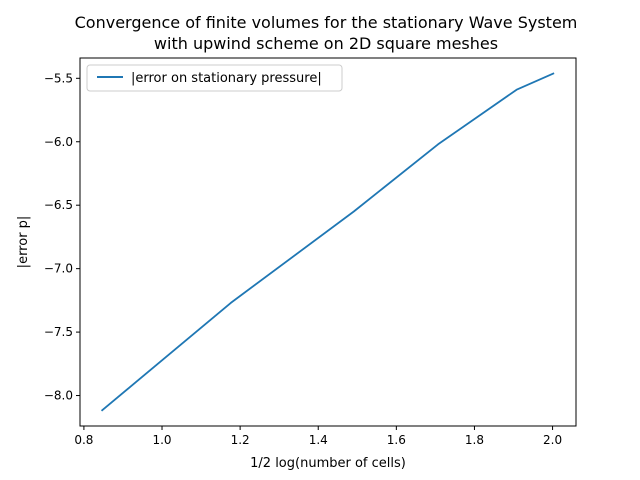 This screenshot has width=640, height=480. I want to click on chart-title-line-2: with upwind scheme on 2D square meshes, so click(326, 43).